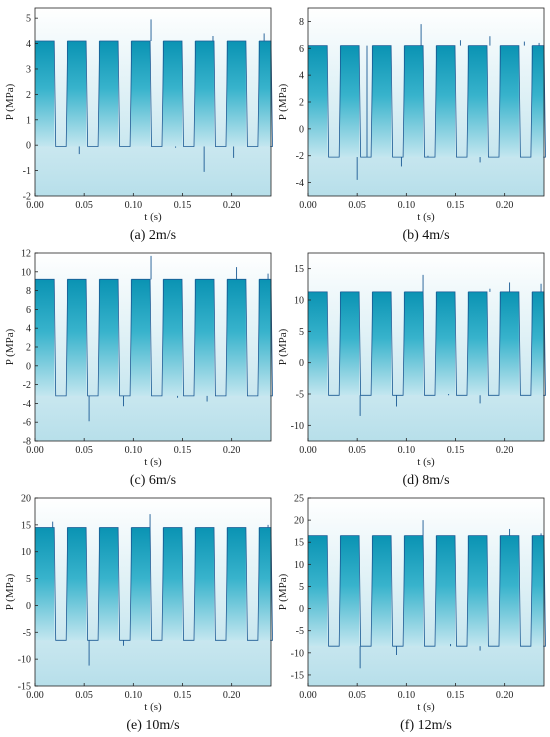 This screenshot has width=550, height=737. Describe the element at coordinates (153, 480) in the screenshot. I see `panel-caption: (c) 6m/s` at that location.